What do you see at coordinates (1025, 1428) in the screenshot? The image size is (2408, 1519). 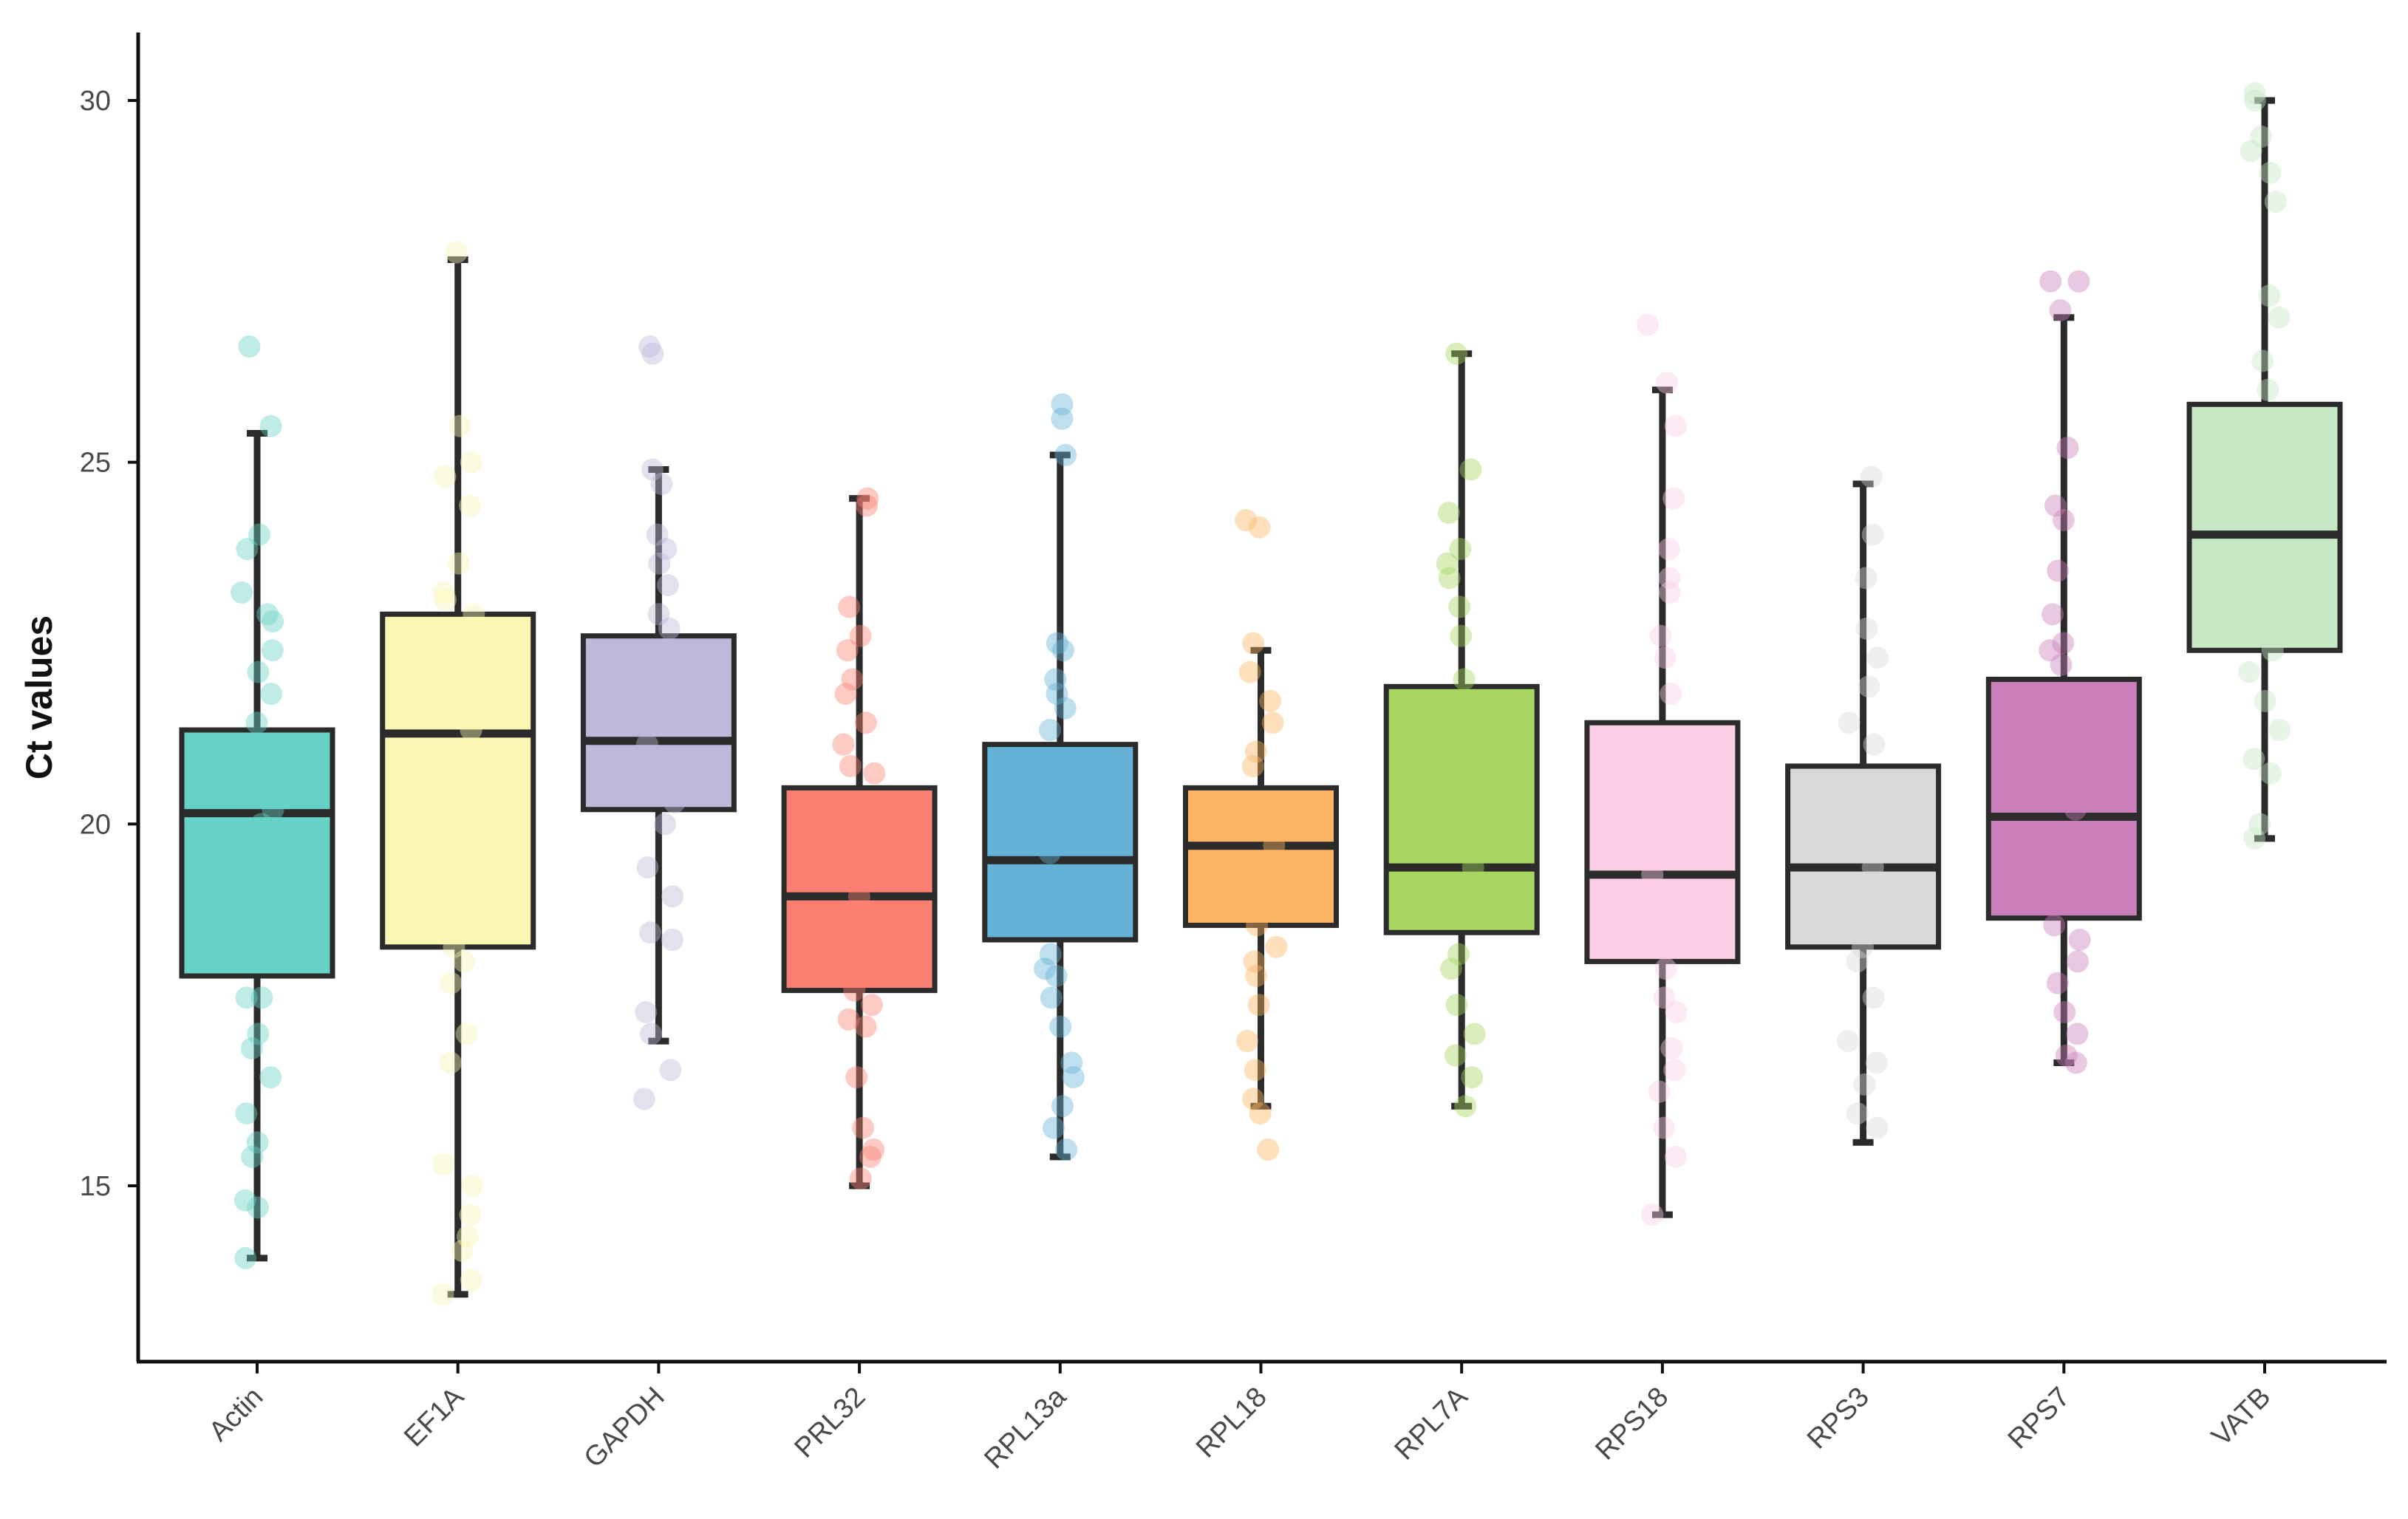 I see `x-tick-label: RPL13a` at bounding box center [1025, 1428].